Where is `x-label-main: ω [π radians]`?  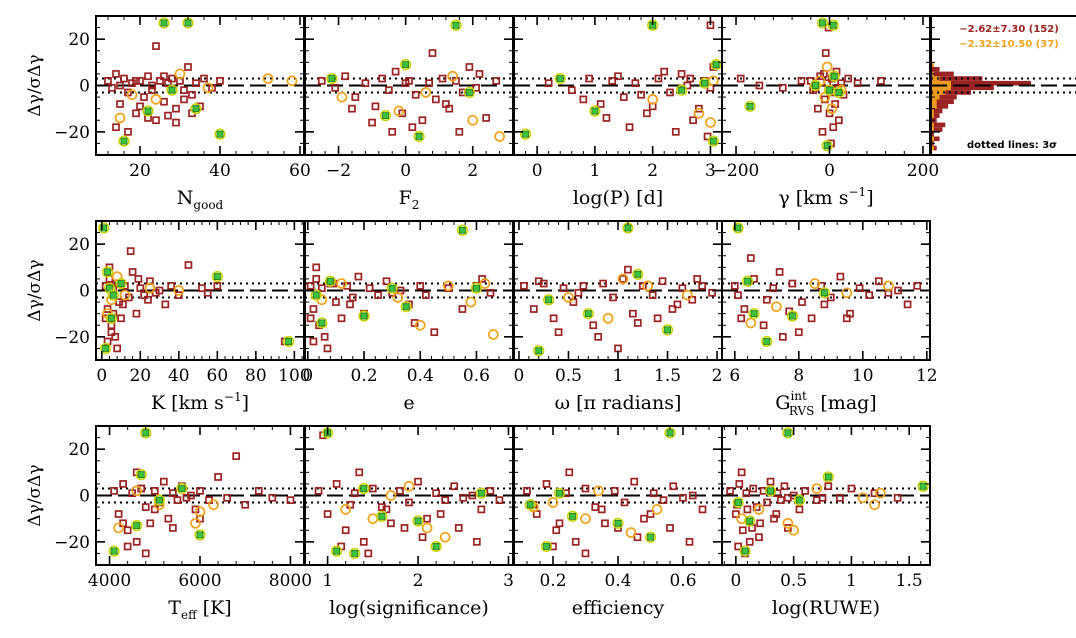 x-label-main: ω [π radians] is located at coordinates (618, 403).